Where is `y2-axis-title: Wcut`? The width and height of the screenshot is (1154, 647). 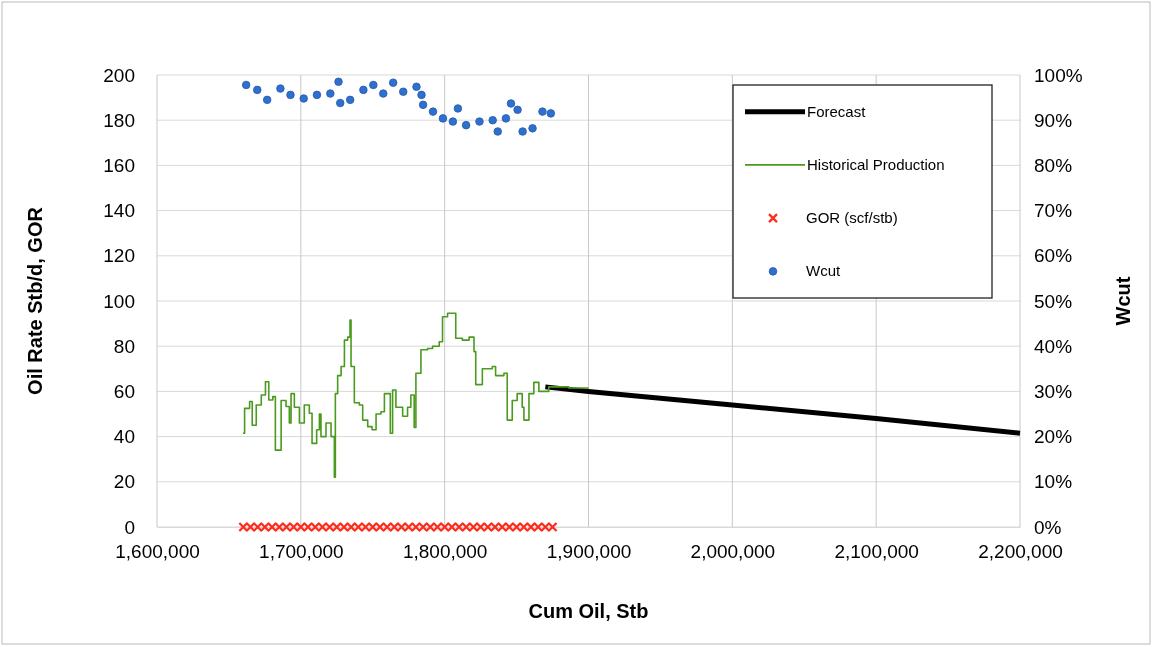 y2-axis-title: Wcut is located at coordinates (1123, 301).